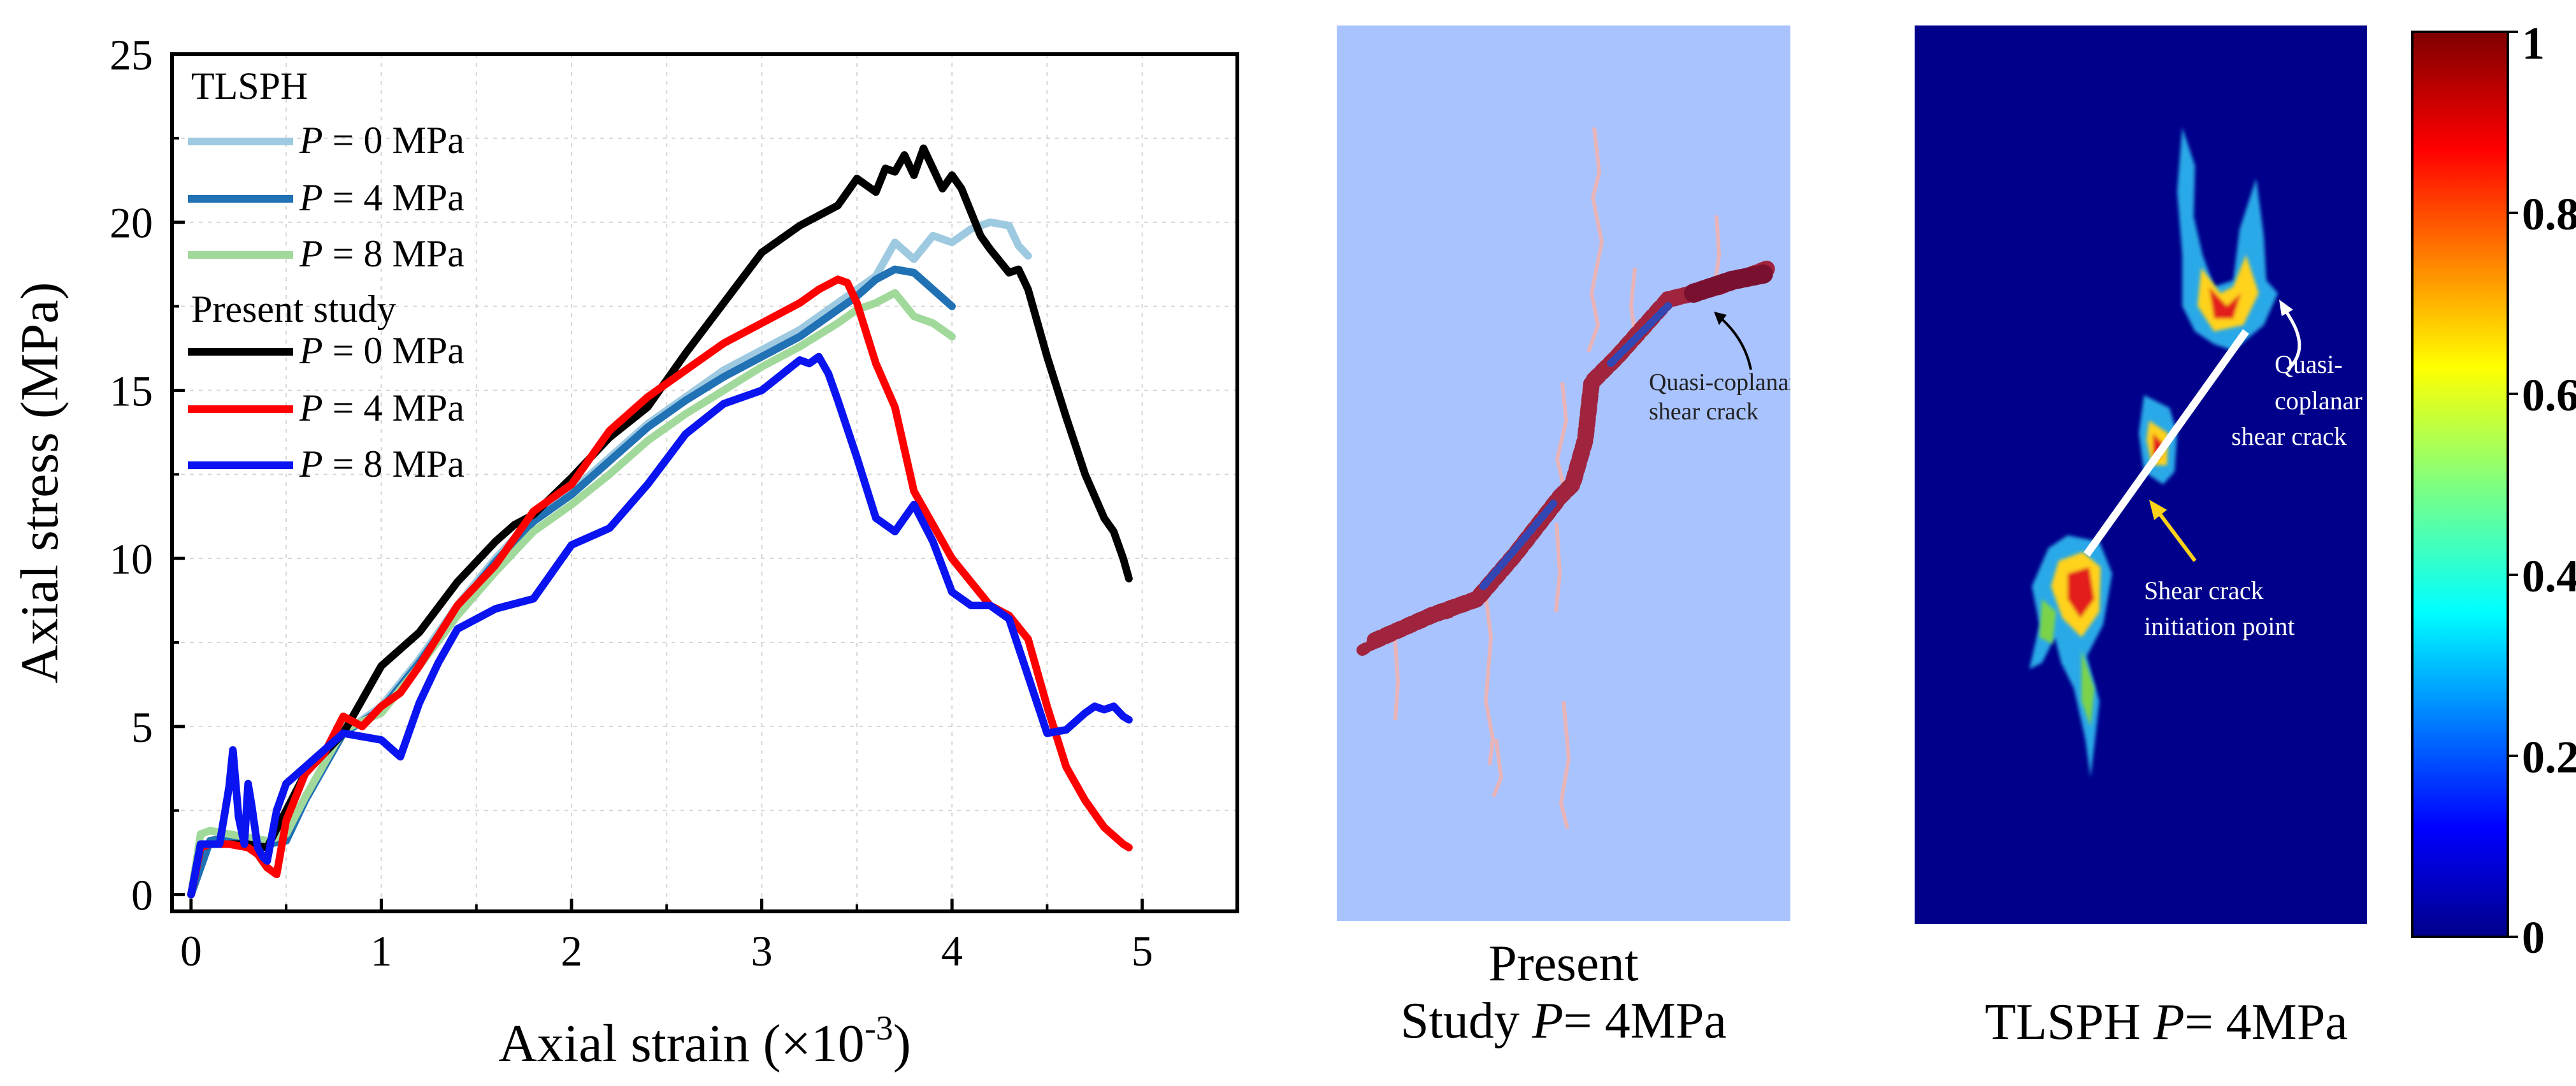  I want to click on y-tick-label: 0, so click(142, 896).